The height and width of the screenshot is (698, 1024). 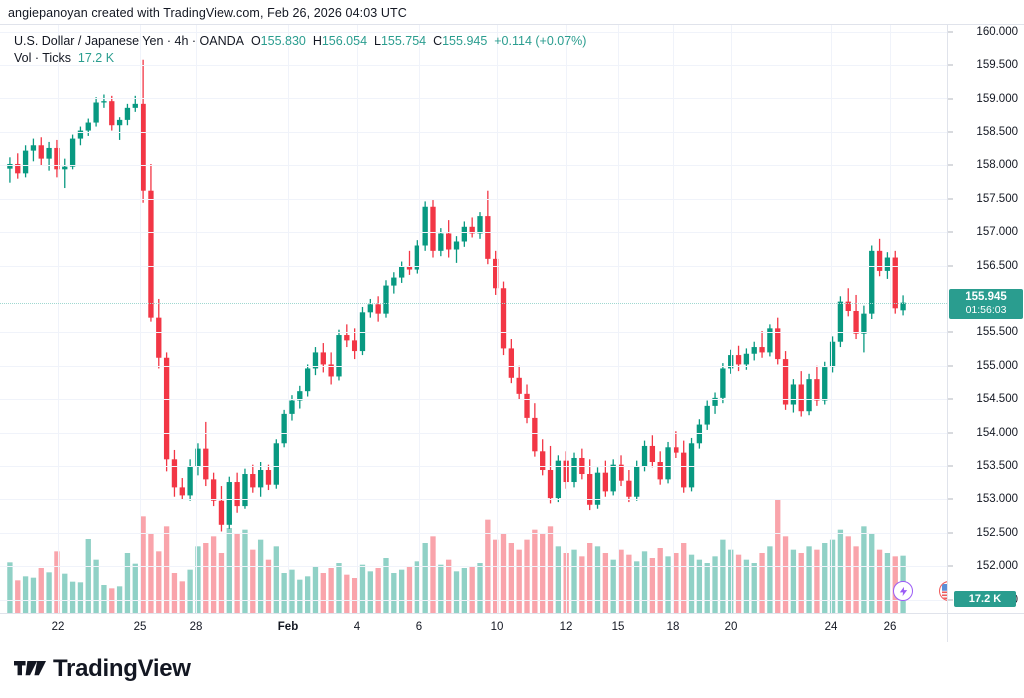 What do you see at coordinates (473, 628) in the screenshot?
I see `time-axis: 22 25 28 Feb 4 6 10 12 15 18 20 24 26` at bounding box center [473, 628].